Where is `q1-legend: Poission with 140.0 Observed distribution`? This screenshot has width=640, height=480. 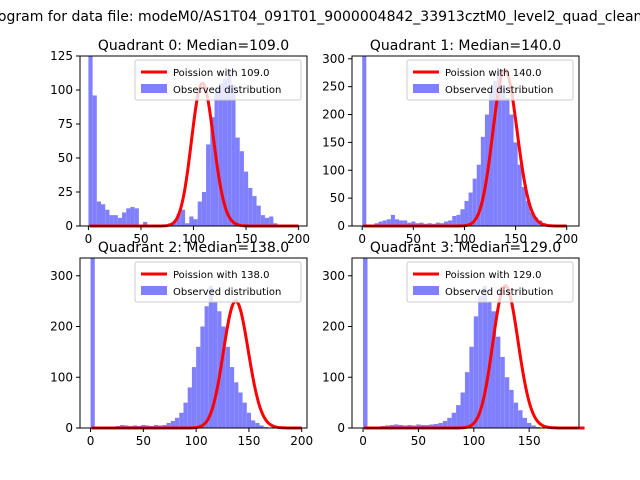
q1-legend: Poission with 140.0 Observed distribution is located at coordinates (490, 80).